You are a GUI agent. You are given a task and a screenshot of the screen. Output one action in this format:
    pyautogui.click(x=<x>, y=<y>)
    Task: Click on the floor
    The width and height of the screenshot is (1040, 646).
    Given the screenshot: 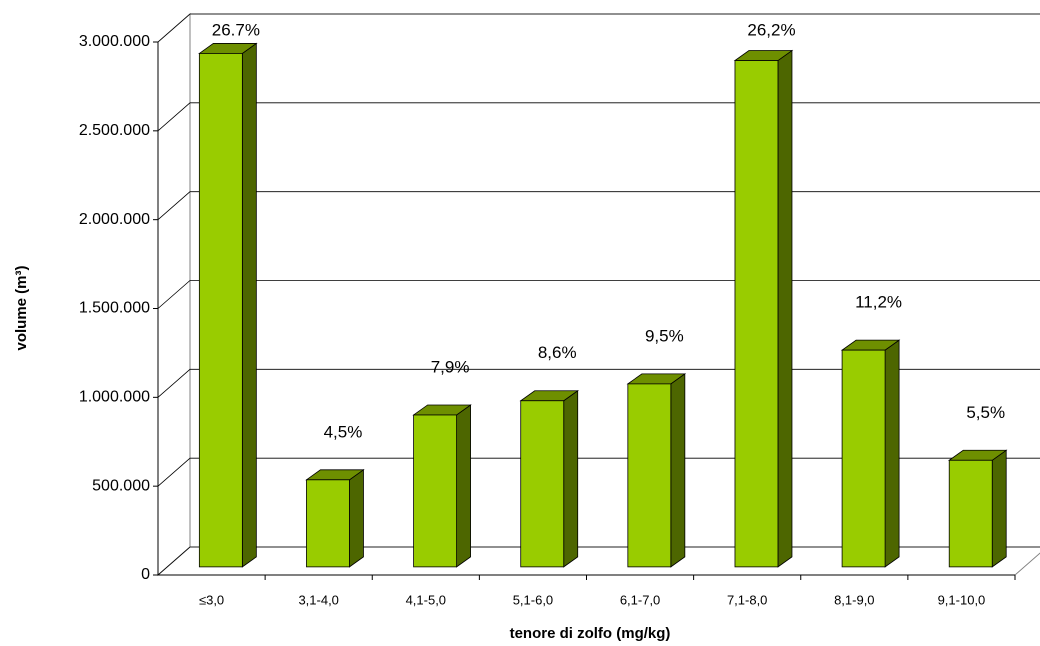 What is the action you would take?
    pyautogui.click(x=598, y=561)
    